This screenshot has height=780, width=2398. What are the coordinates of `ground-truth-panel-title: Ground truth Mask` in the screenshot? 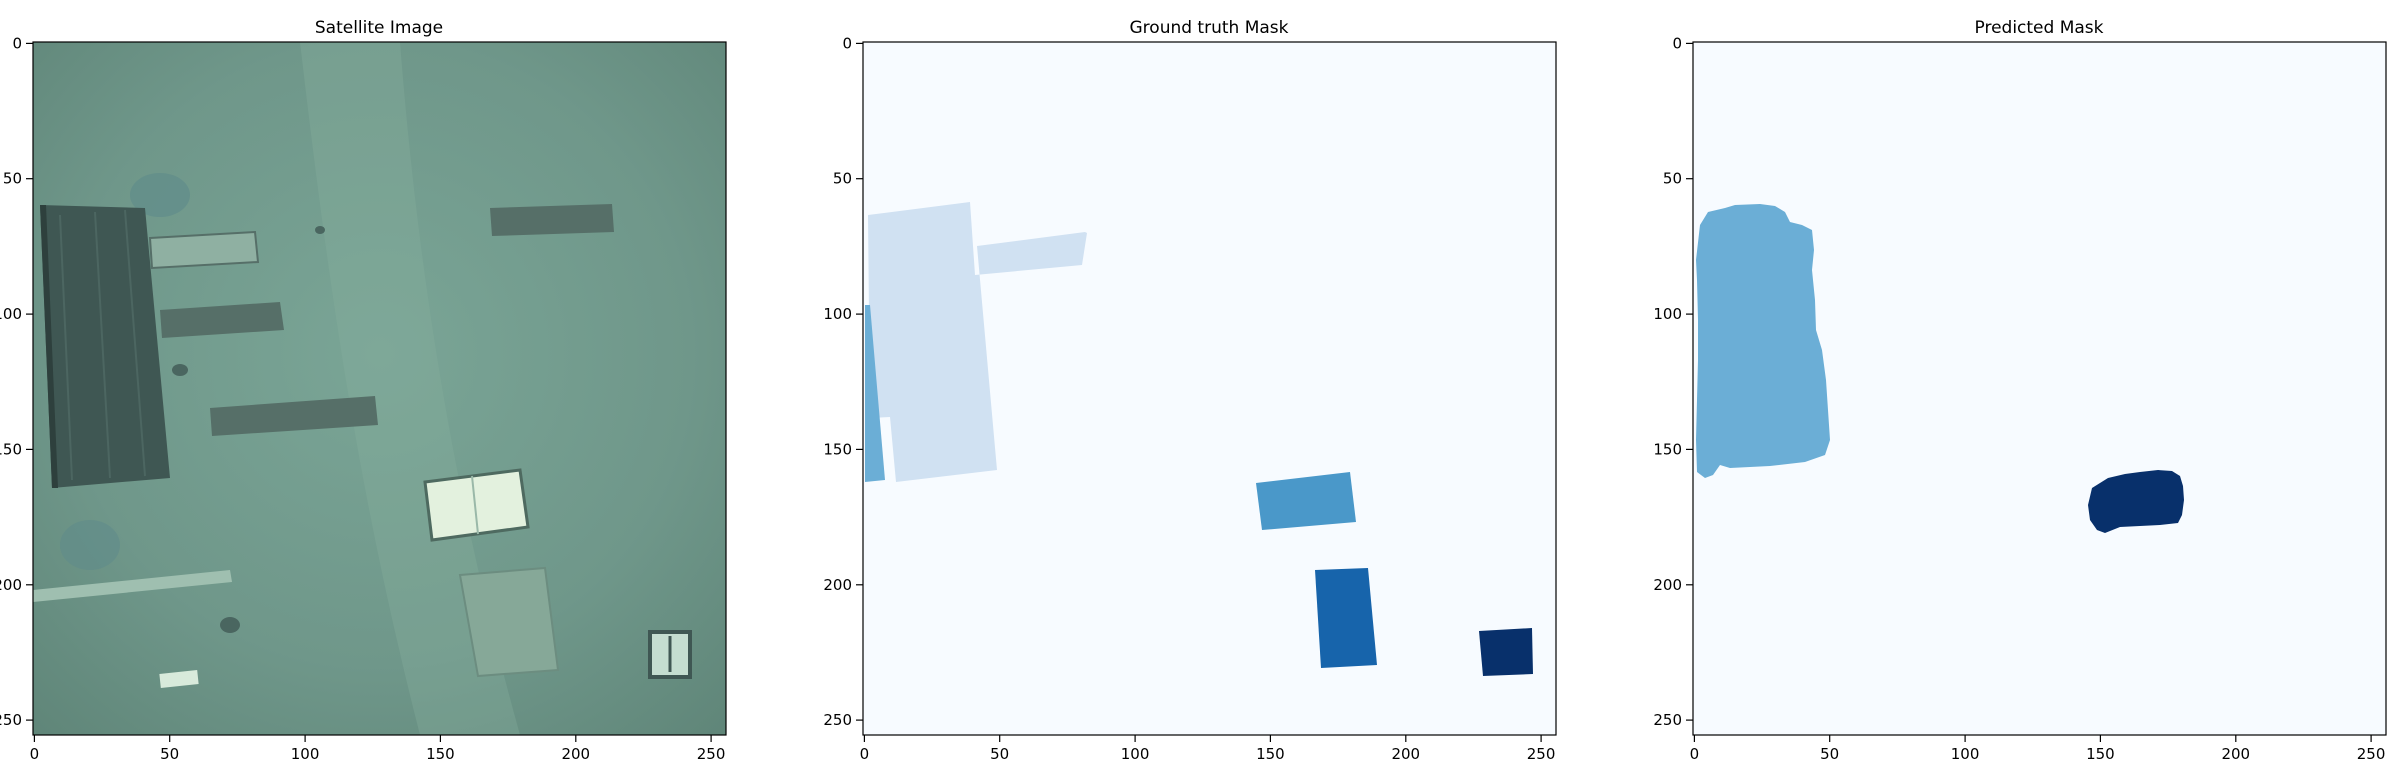 It's located at (1209, 28).